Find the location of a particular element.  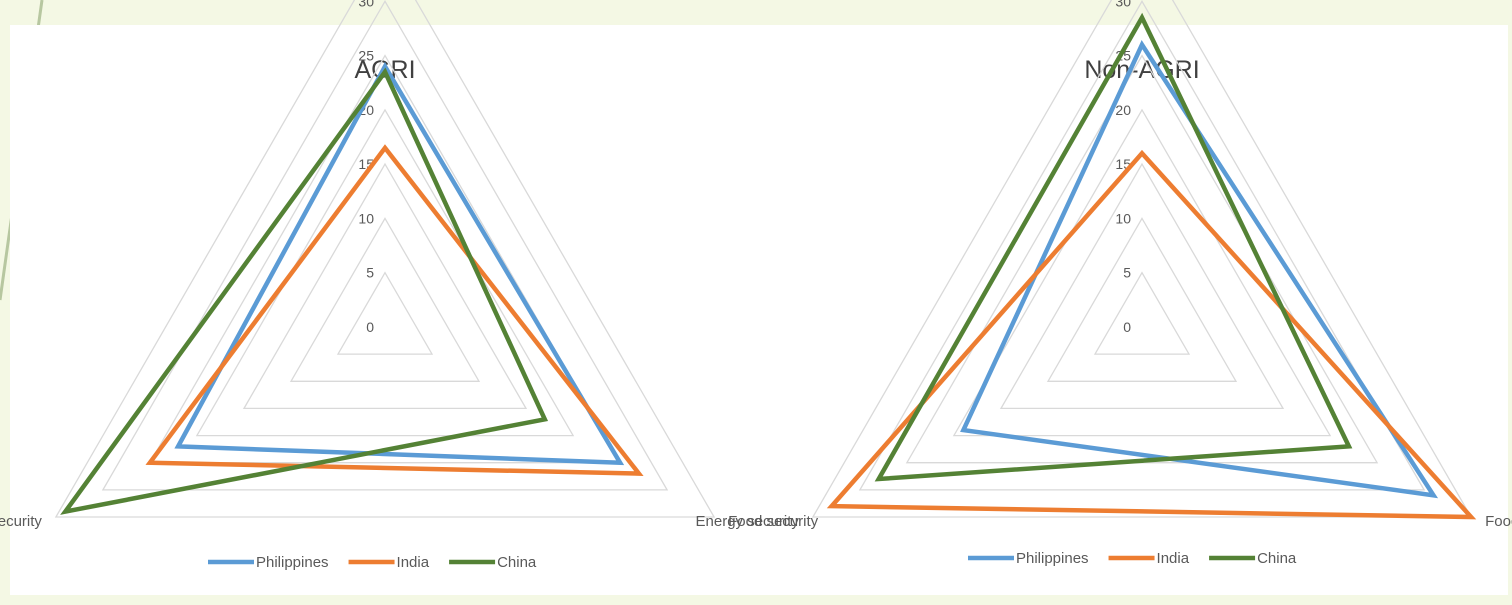

chart-title-non-agri: Non-AGRI is located at coordinates (1141, 70).